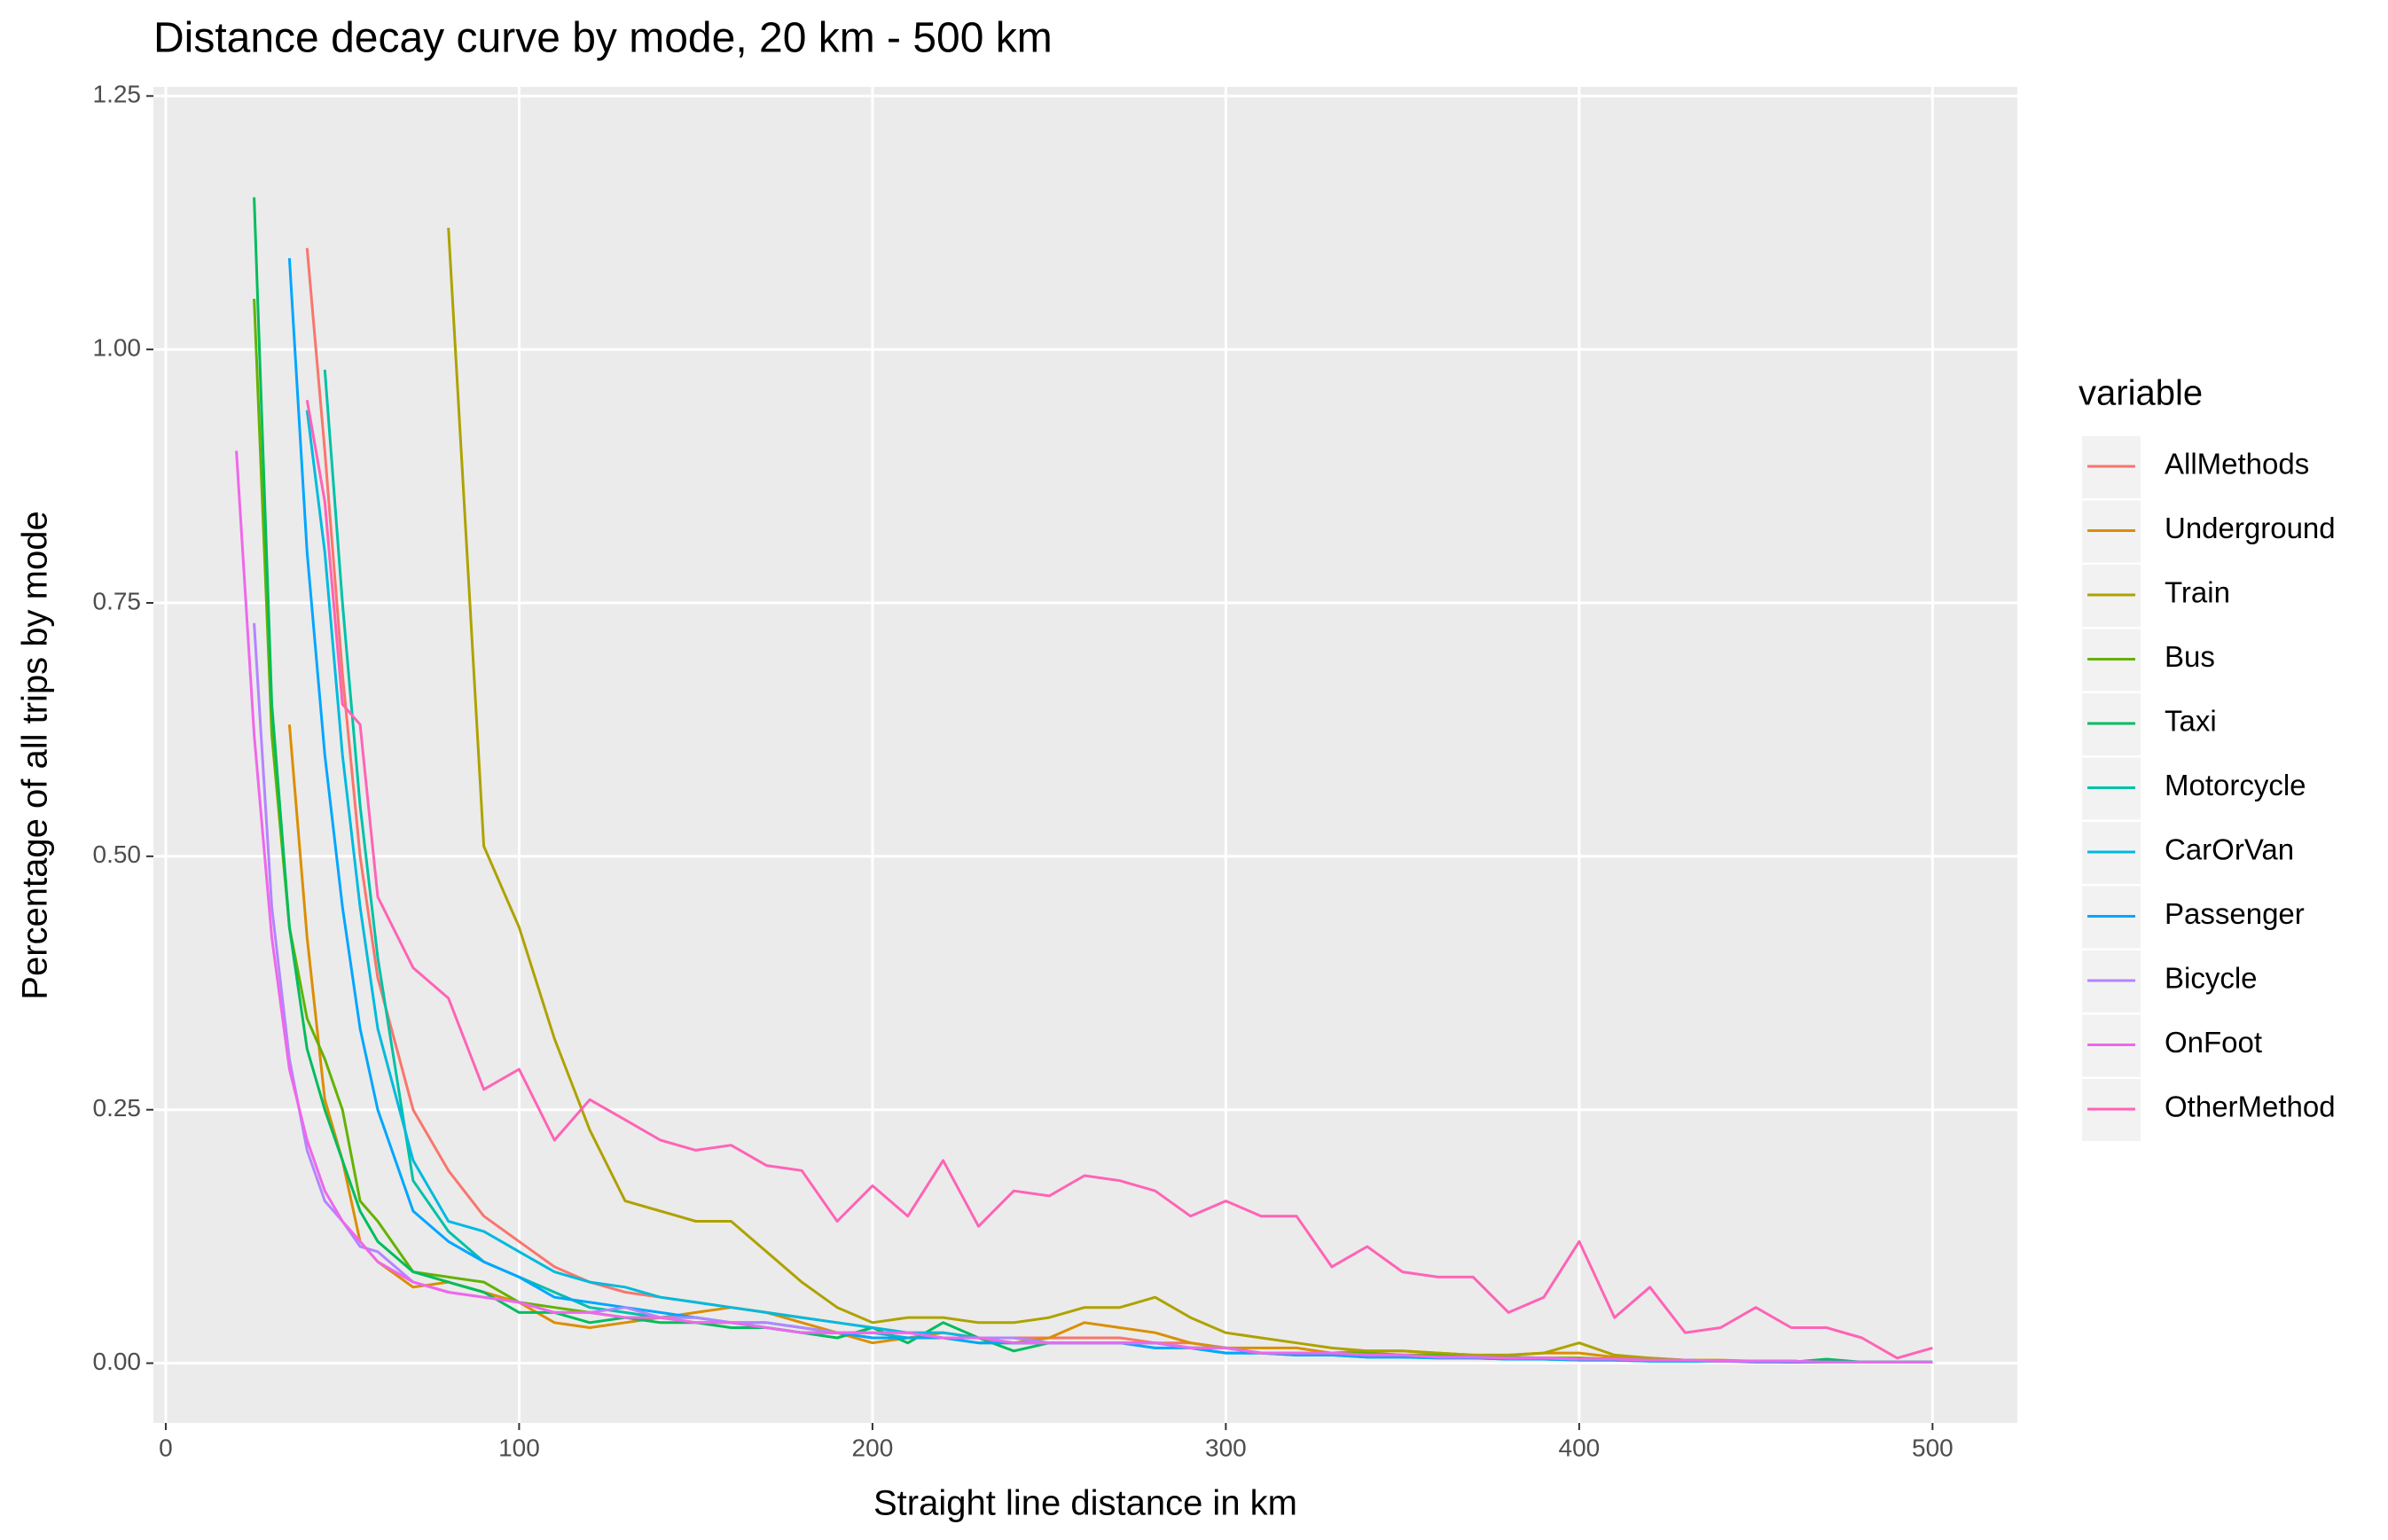 The width and height of the screenshot is (2388, 1540). Describe the element at coordinates (117, 94) in the screenshot. I see `y-tick-label: 1.25` at that location.